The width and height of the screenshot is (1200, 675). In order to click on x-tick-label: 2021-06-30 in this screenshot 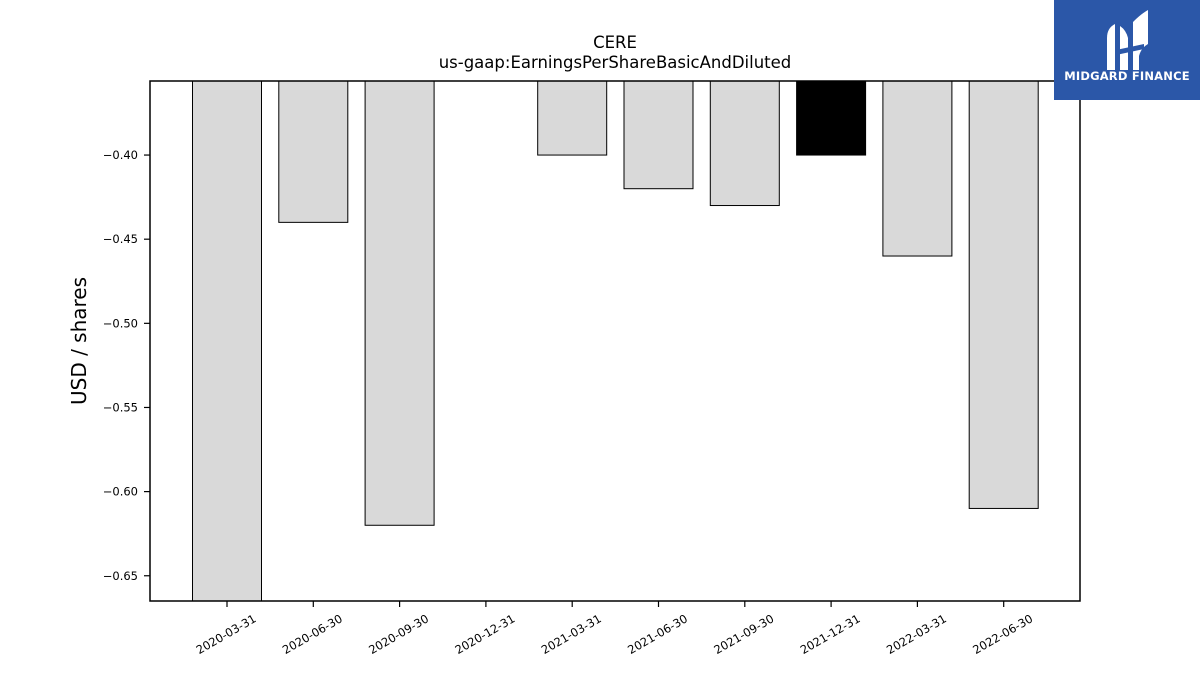, I will do `click(657, 634)`.